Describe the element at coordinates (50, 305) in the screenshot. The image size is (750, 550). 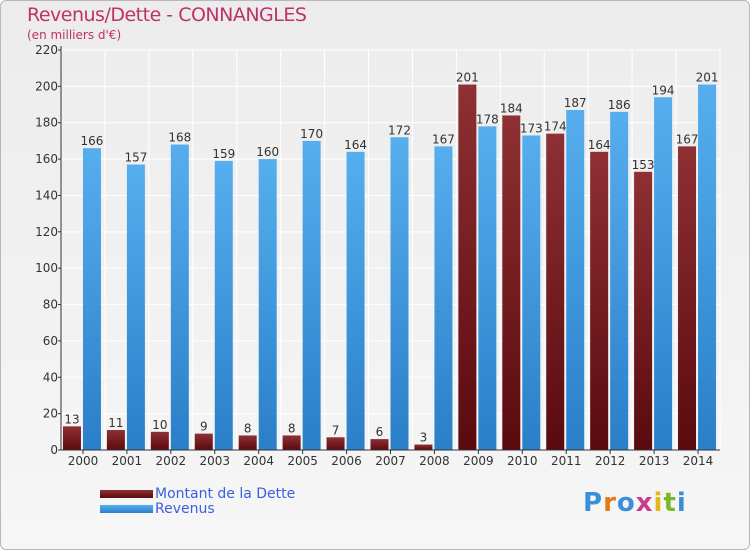
I see `y-tick-label: 80` at that location.